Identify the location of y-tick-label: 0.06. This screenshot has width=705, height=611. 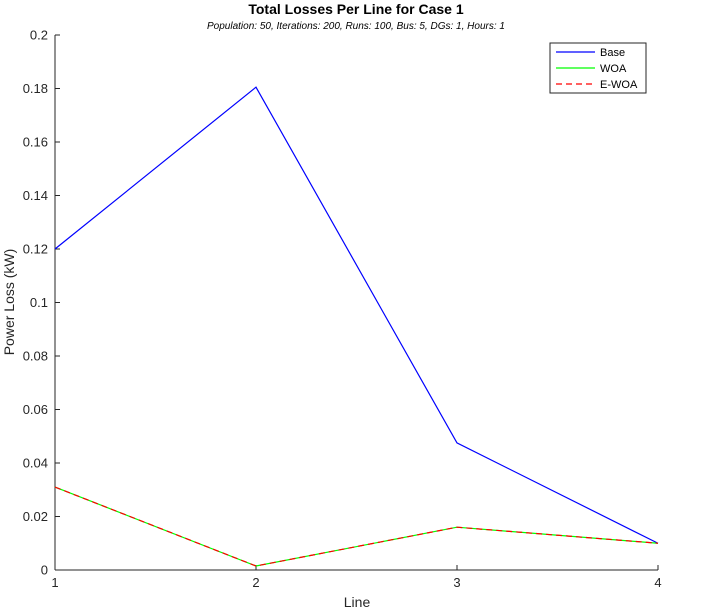
(35, 409).